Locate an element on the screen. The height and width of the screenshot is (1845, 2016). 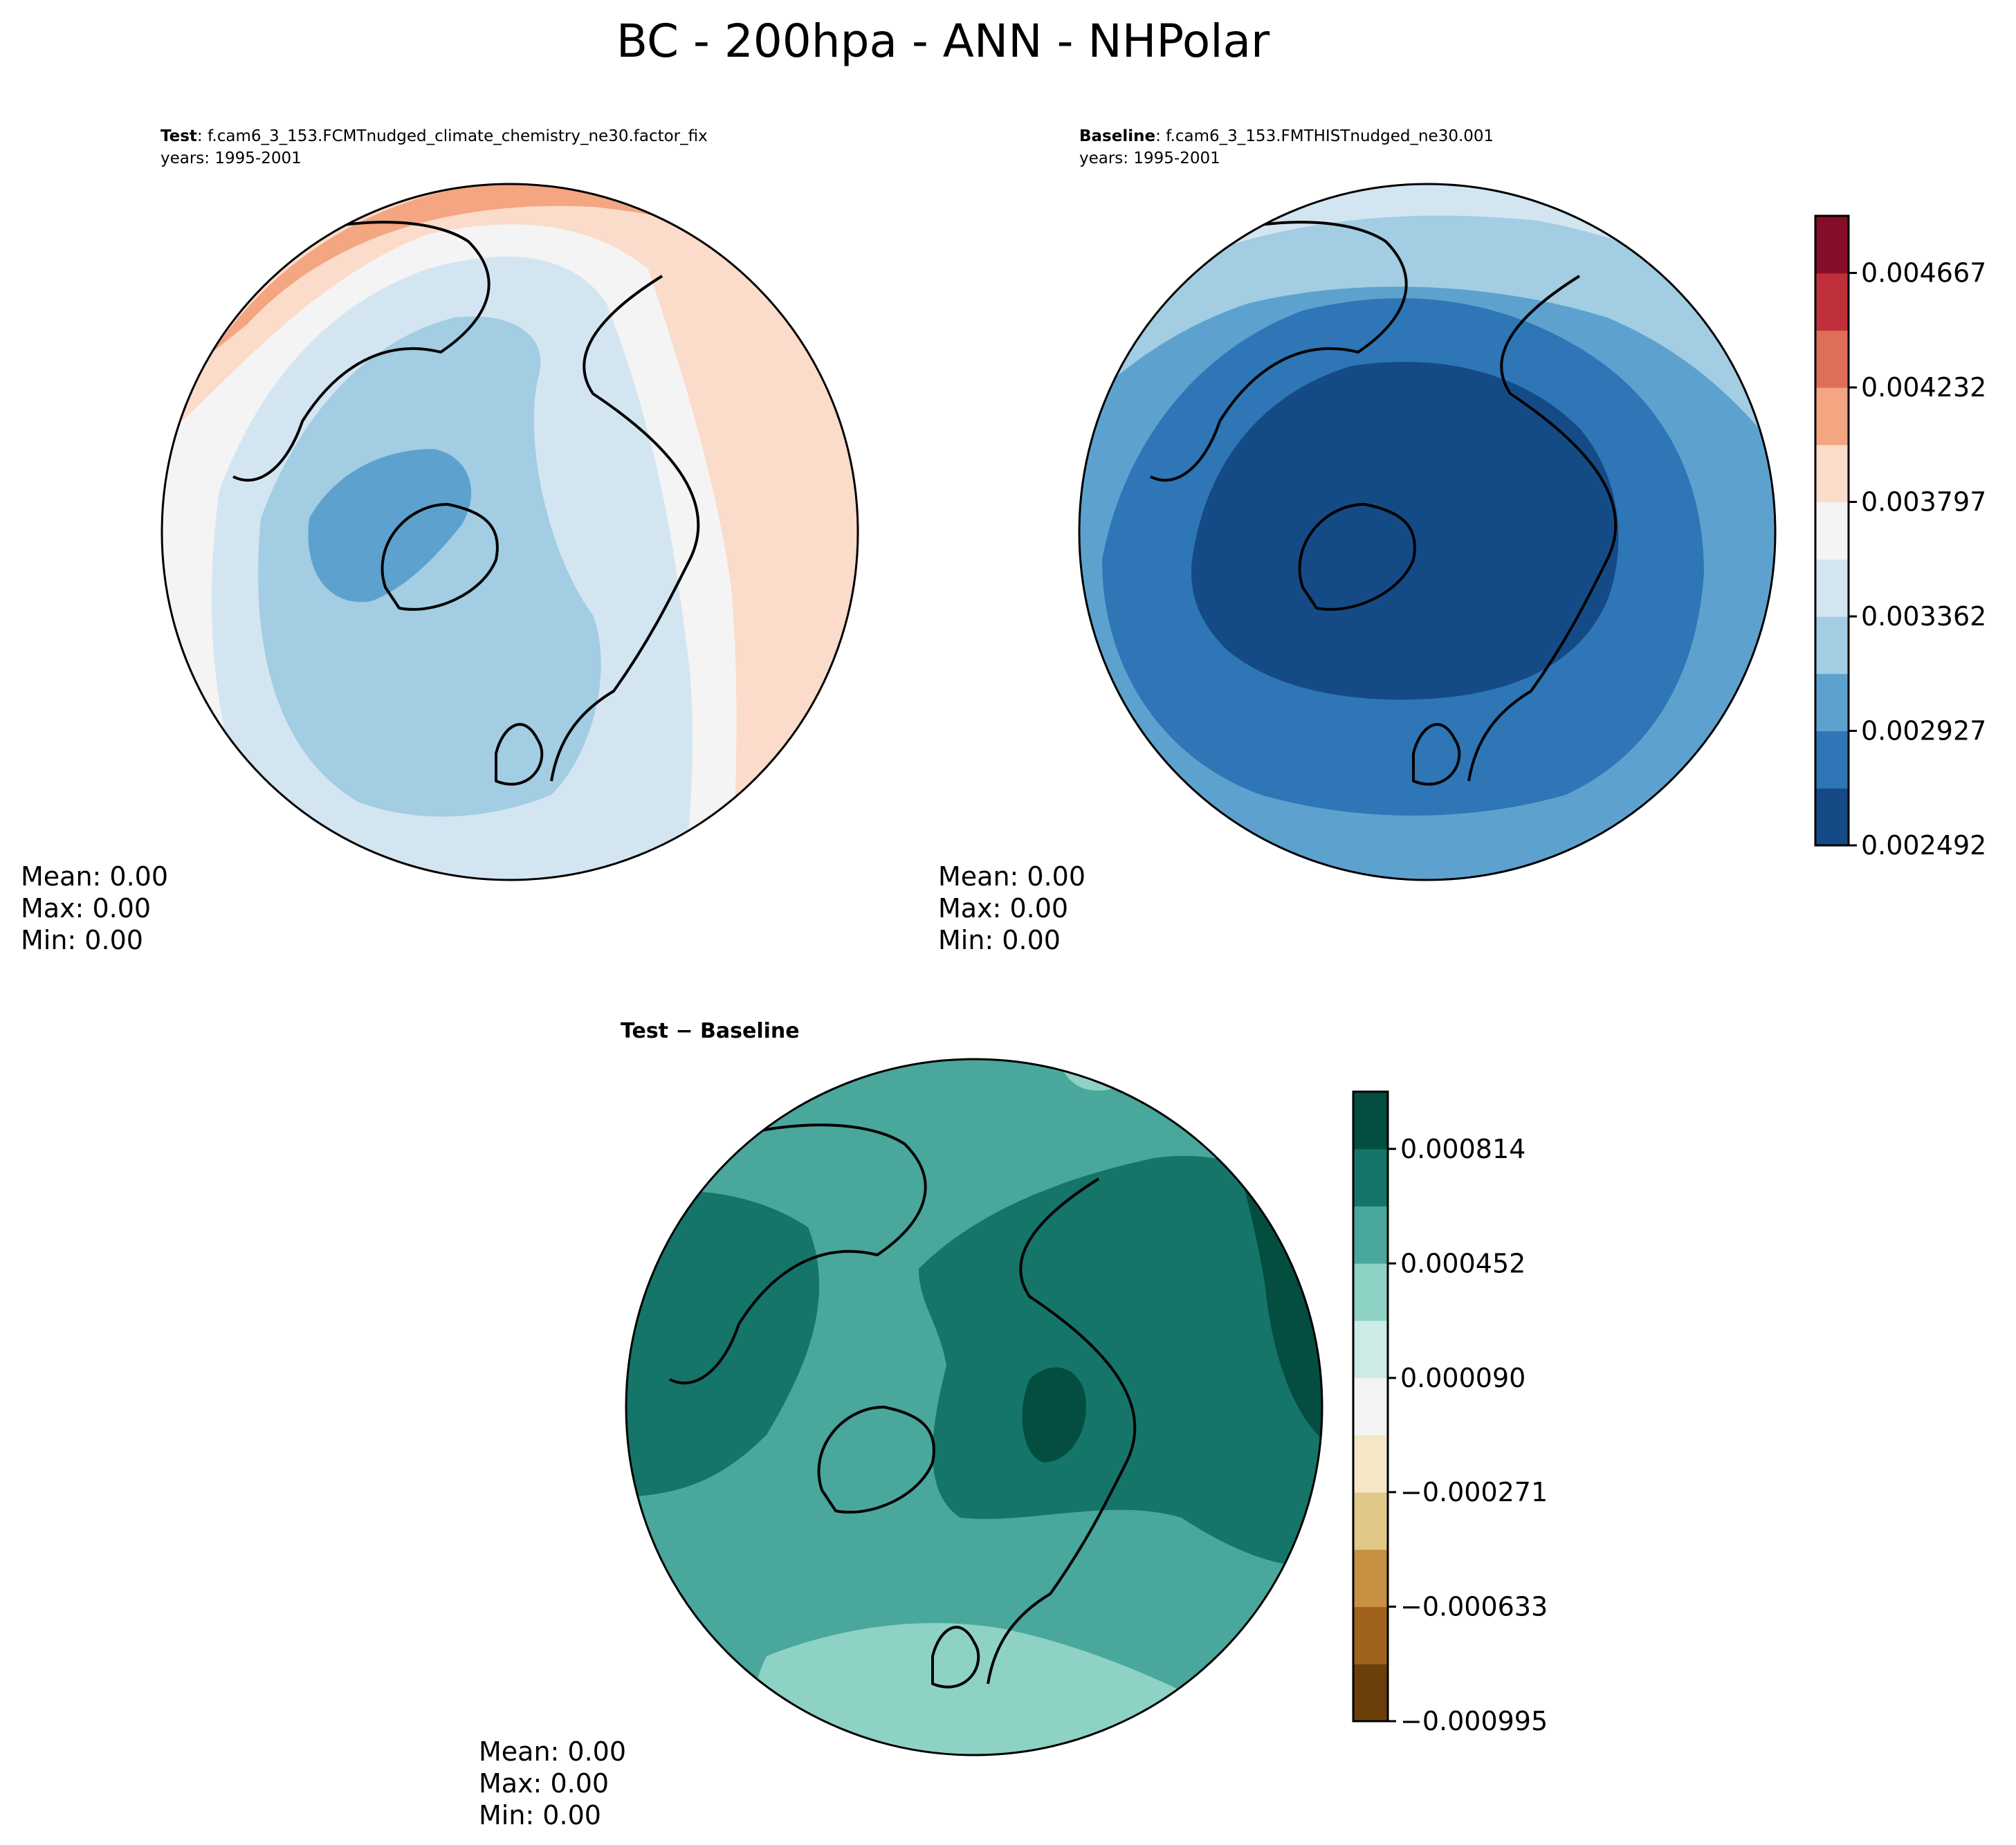
diff-coastline-greenland is located at coordinates (876, 1460).